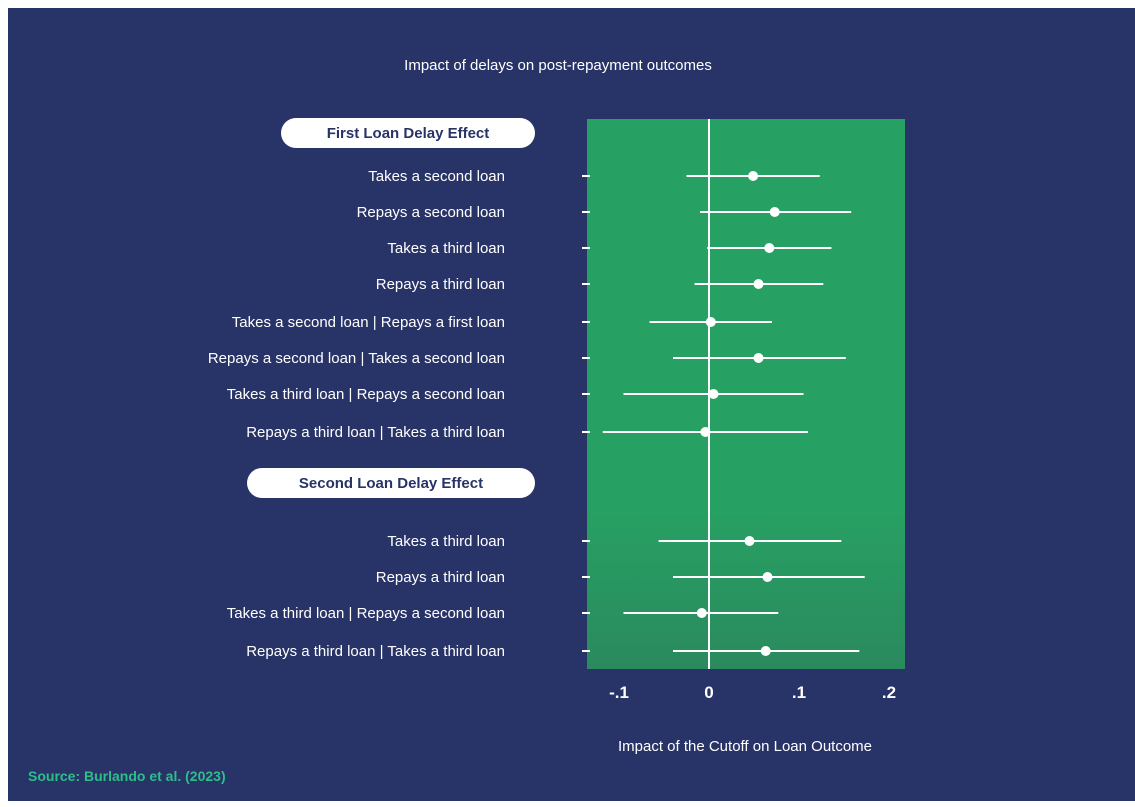 This screenshot has width=1135, height=807. What do you see at coordinates (708, 692) in the screenshot?
I see `x-tick-label: 0` at bounding box center [708, 692].